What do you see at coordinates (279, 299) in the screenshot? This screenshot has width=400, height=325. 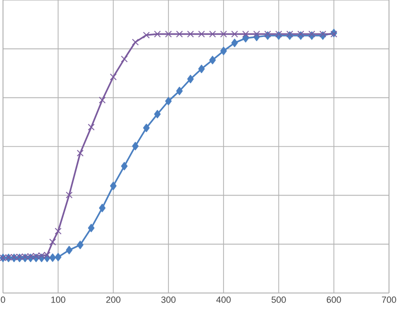 I see `x-tick-label: 500` at bounding box center [279, 299].